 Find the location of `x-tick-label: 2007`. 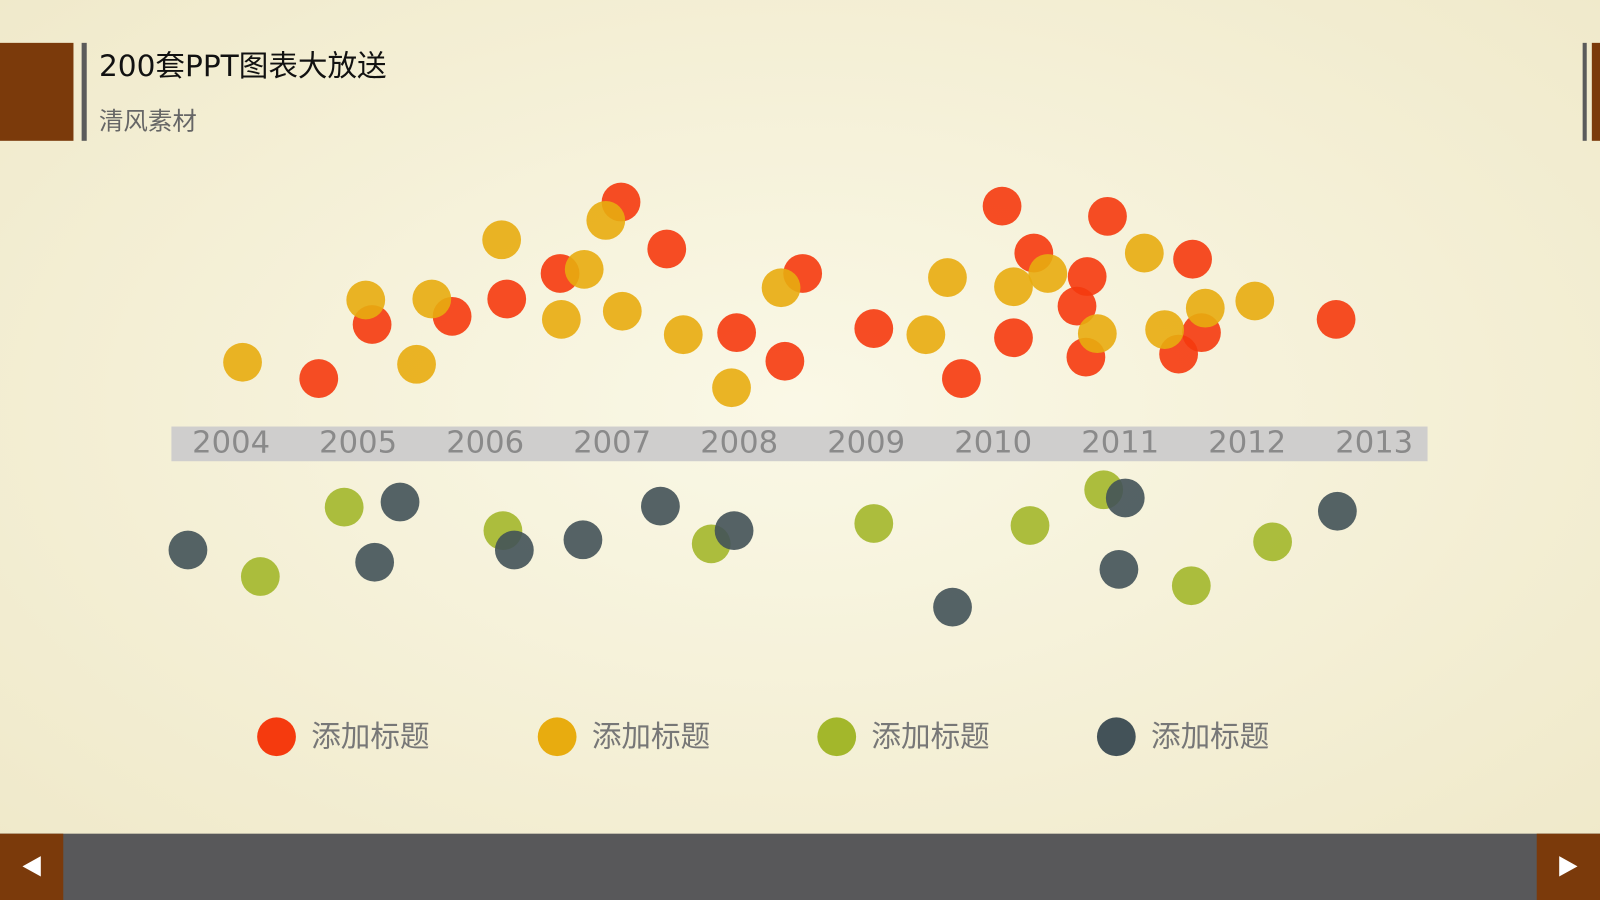

x-tick-label: 2007 is located at coordinates (612, 442).